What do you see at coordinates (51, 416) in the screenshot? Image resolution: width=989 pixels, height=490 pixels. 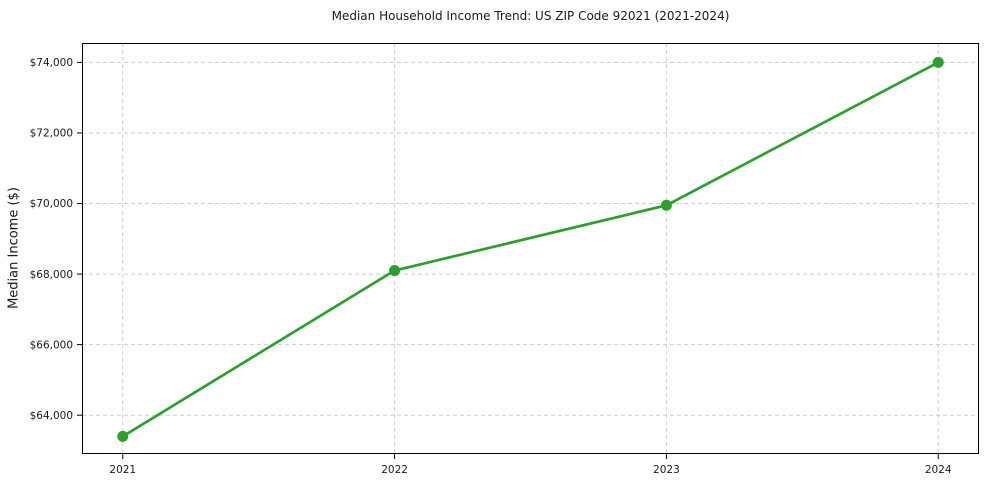 I see `y-tick-label: $64,000` at bounding box center [51, 416].